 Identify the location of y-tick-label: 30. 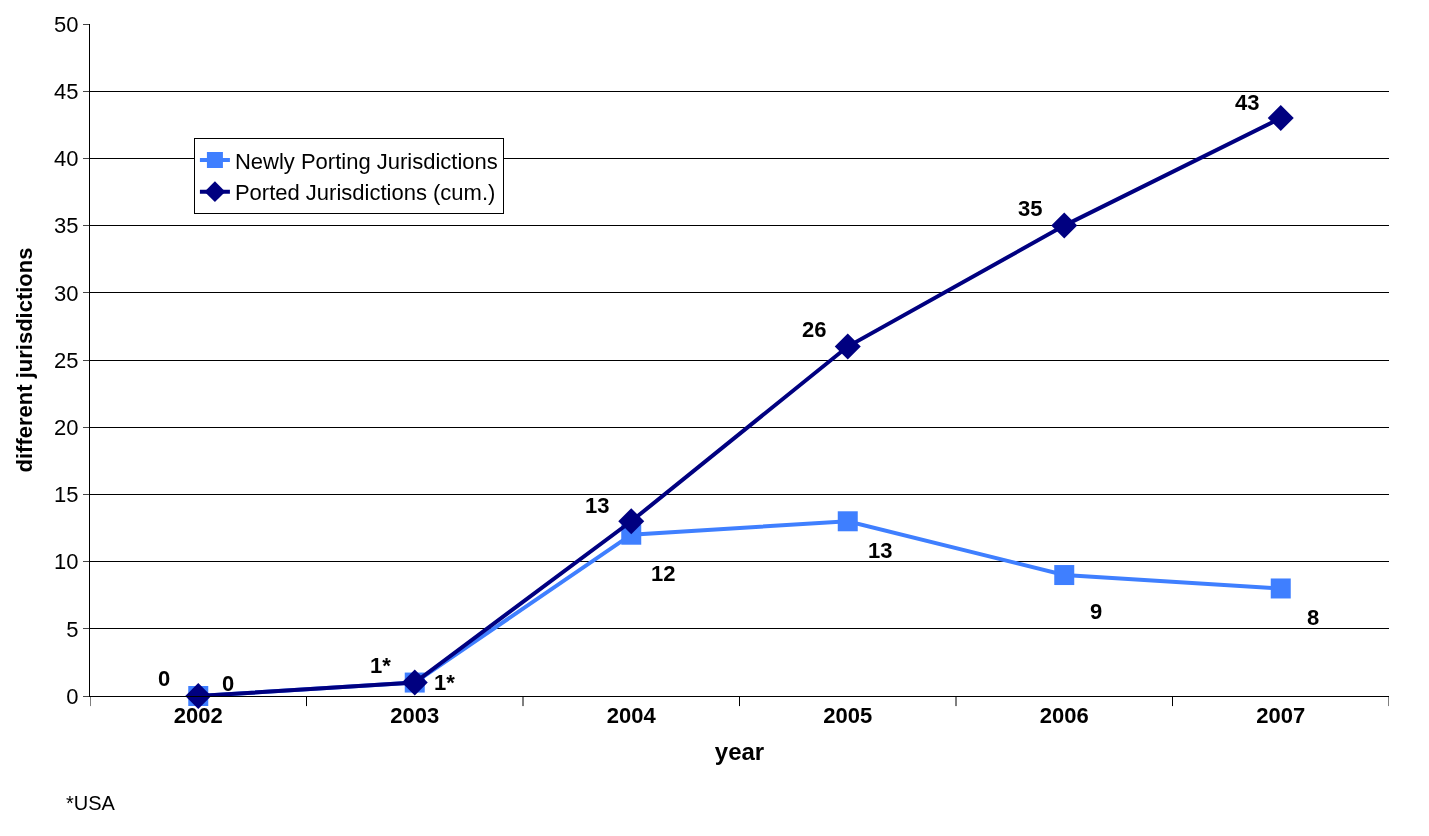
(66, 293).